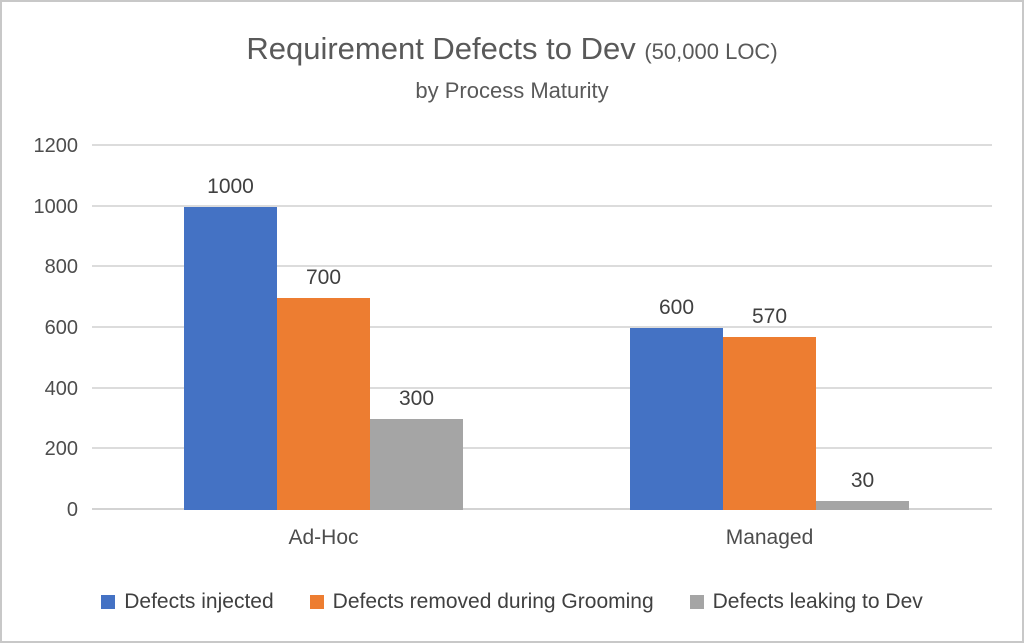 The height and width of the screenshot is (643, 1024). What do you see at coordinates (769, 317) in the screenshot?
I see `data-label: 570` at bounding box center [769, 317].